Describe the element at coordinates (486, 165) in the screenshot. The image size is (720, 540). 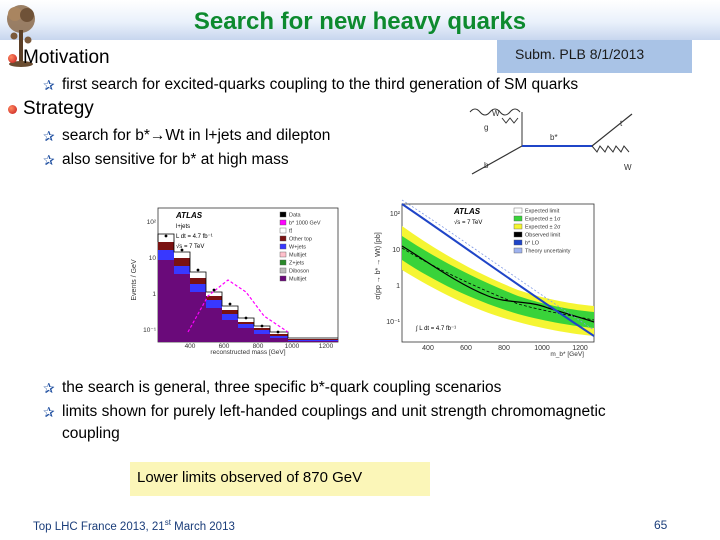
I see `feynman-label: b` at that location.